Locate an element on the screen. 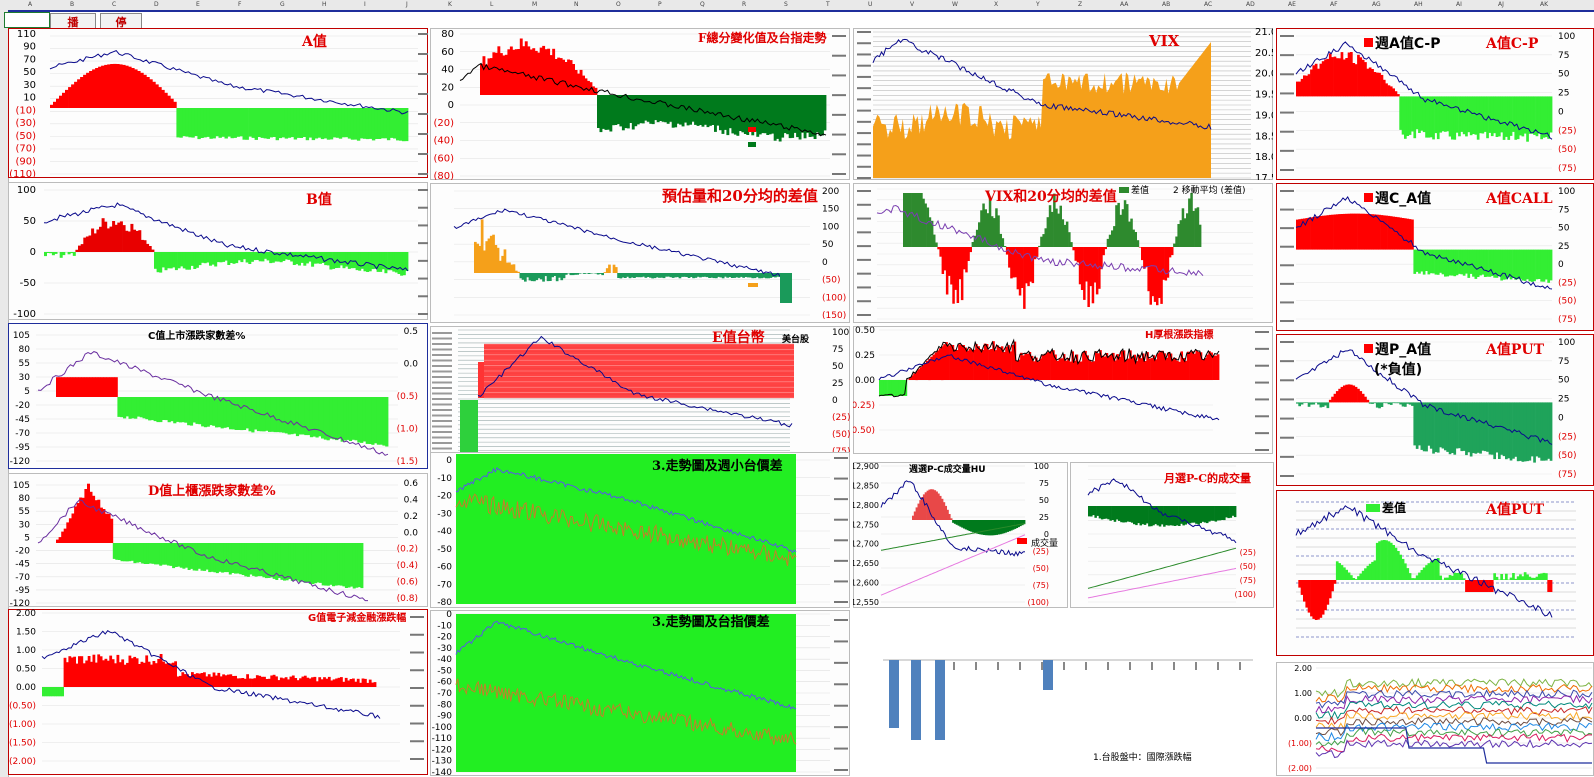  column-letter: AG is located at coordinates (1376, 4).